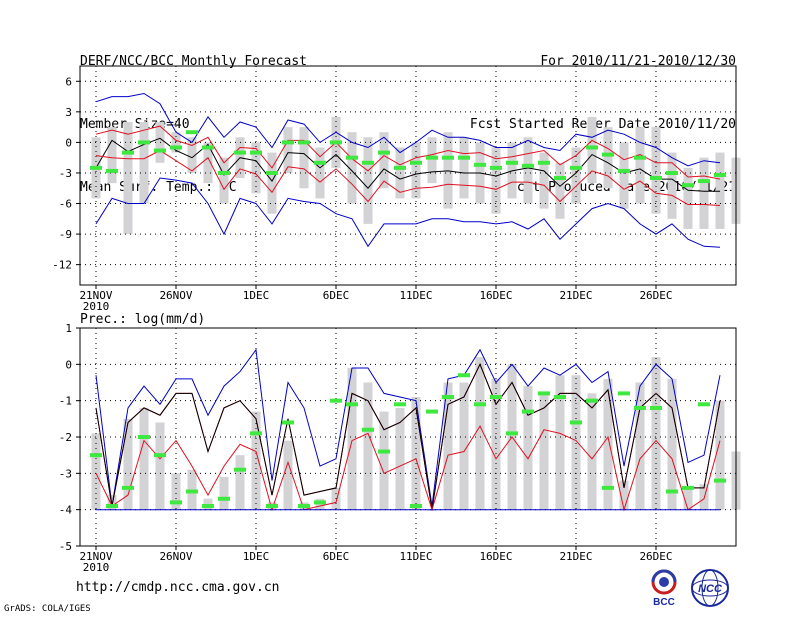 Image resolution: width=800 pixels, height=618 pixels. I want to click on series-min, so click(408, 212).